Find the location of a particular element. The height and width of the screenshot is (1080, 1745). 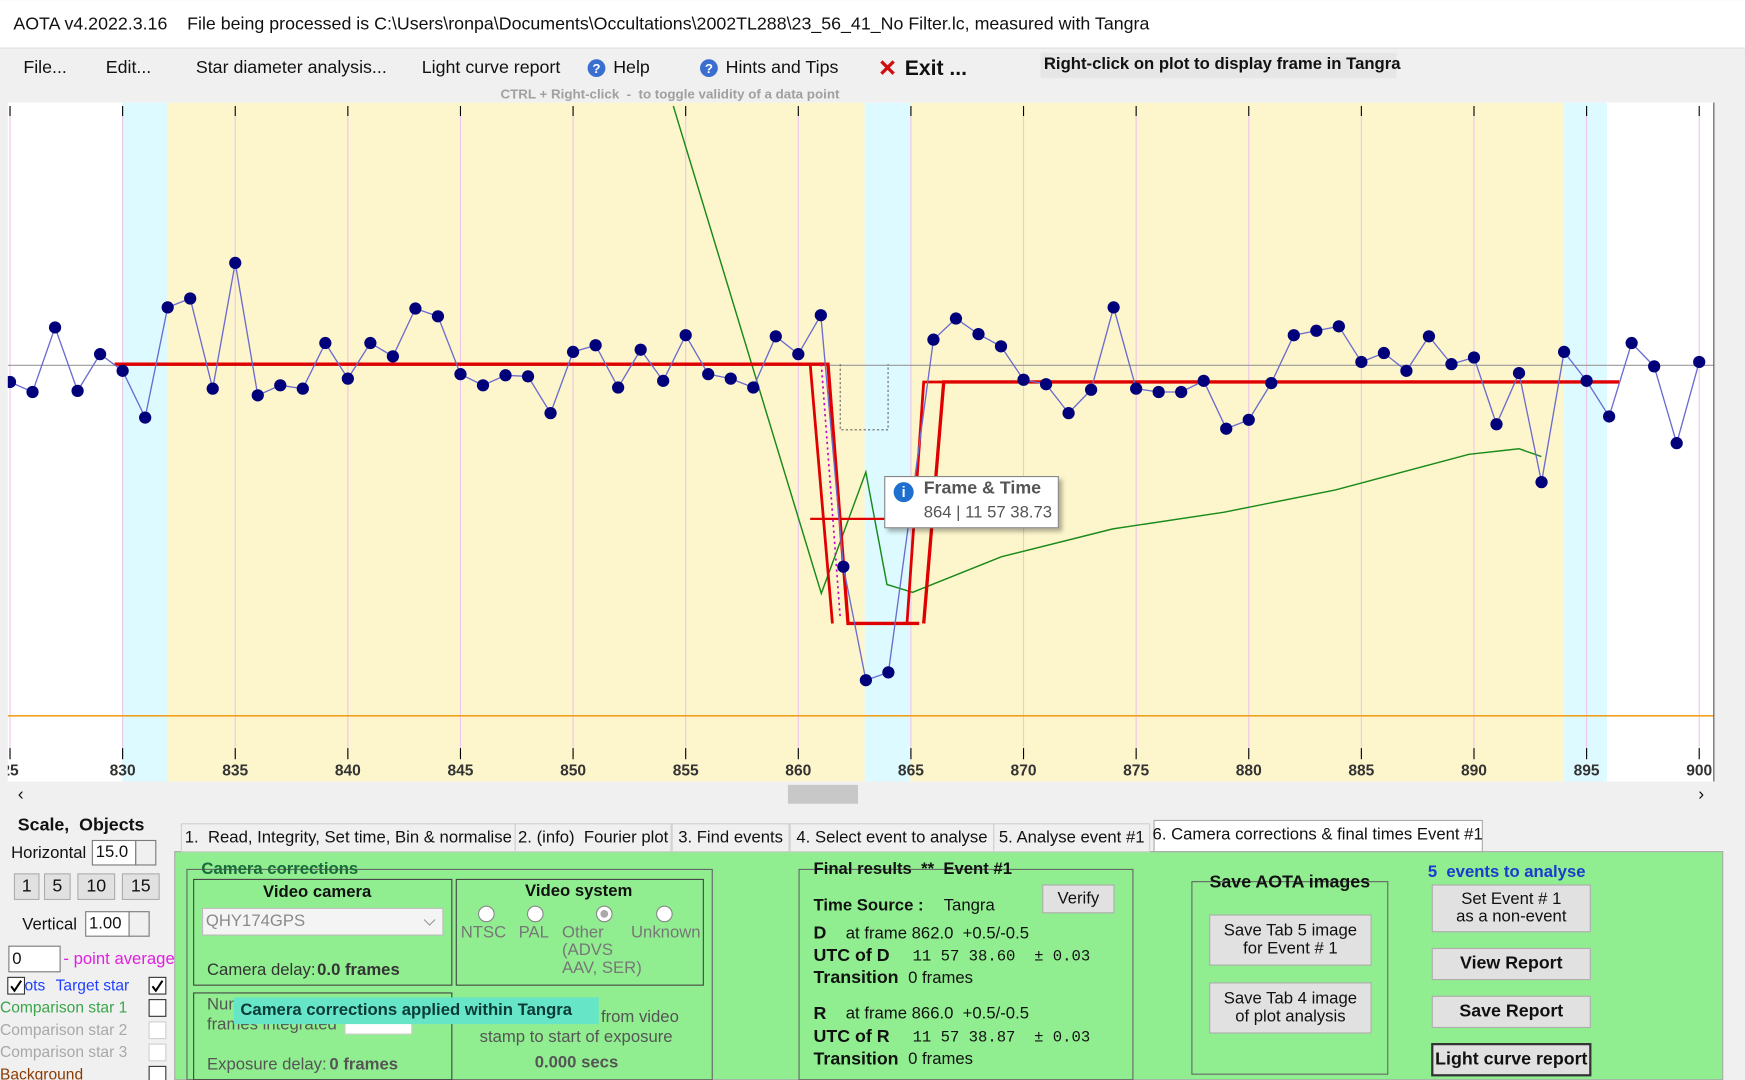

scroll-left: ‹ is located at coordinates (21, 794).